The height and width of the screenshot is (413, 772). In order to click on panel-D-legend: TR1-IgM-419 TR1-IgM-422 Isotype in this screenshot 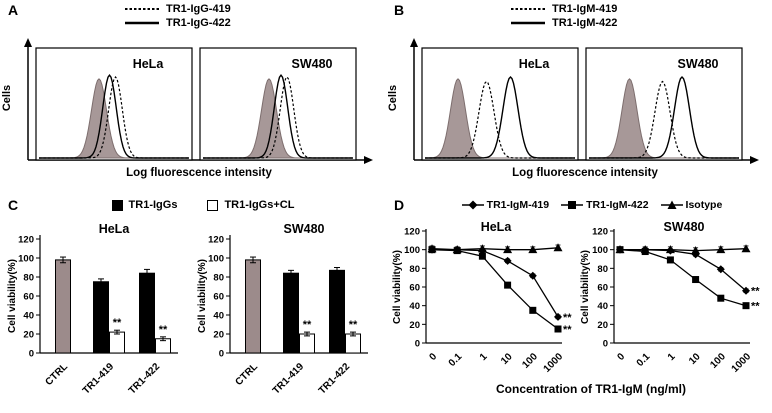, I will do `click(579, 205)`.